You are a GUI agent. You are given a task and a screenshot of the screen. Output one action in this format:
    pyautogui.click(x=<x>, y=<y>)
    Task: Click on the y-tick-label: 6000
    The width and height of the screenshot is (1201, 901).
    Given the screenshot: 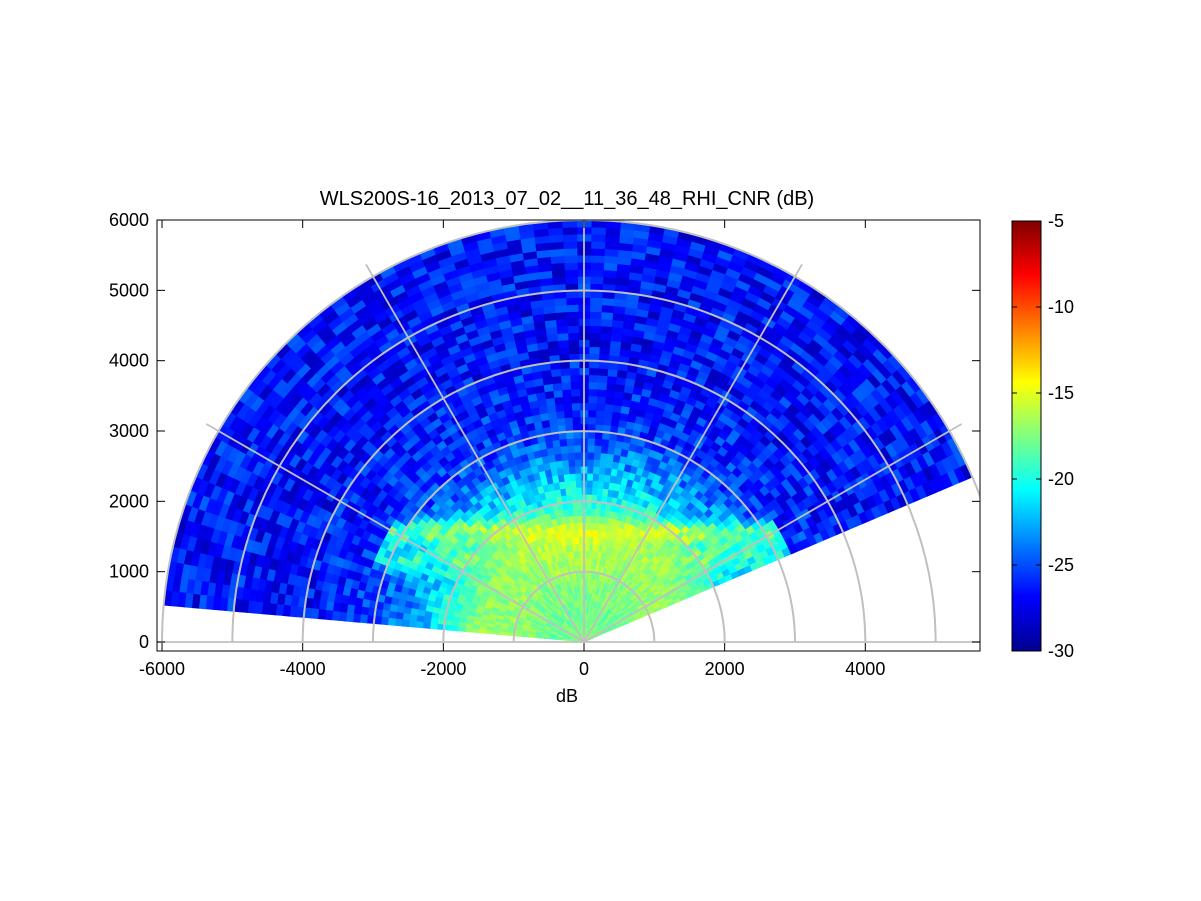 What is the action you would take?
    pyautogui.click(x=129, y=220)
    